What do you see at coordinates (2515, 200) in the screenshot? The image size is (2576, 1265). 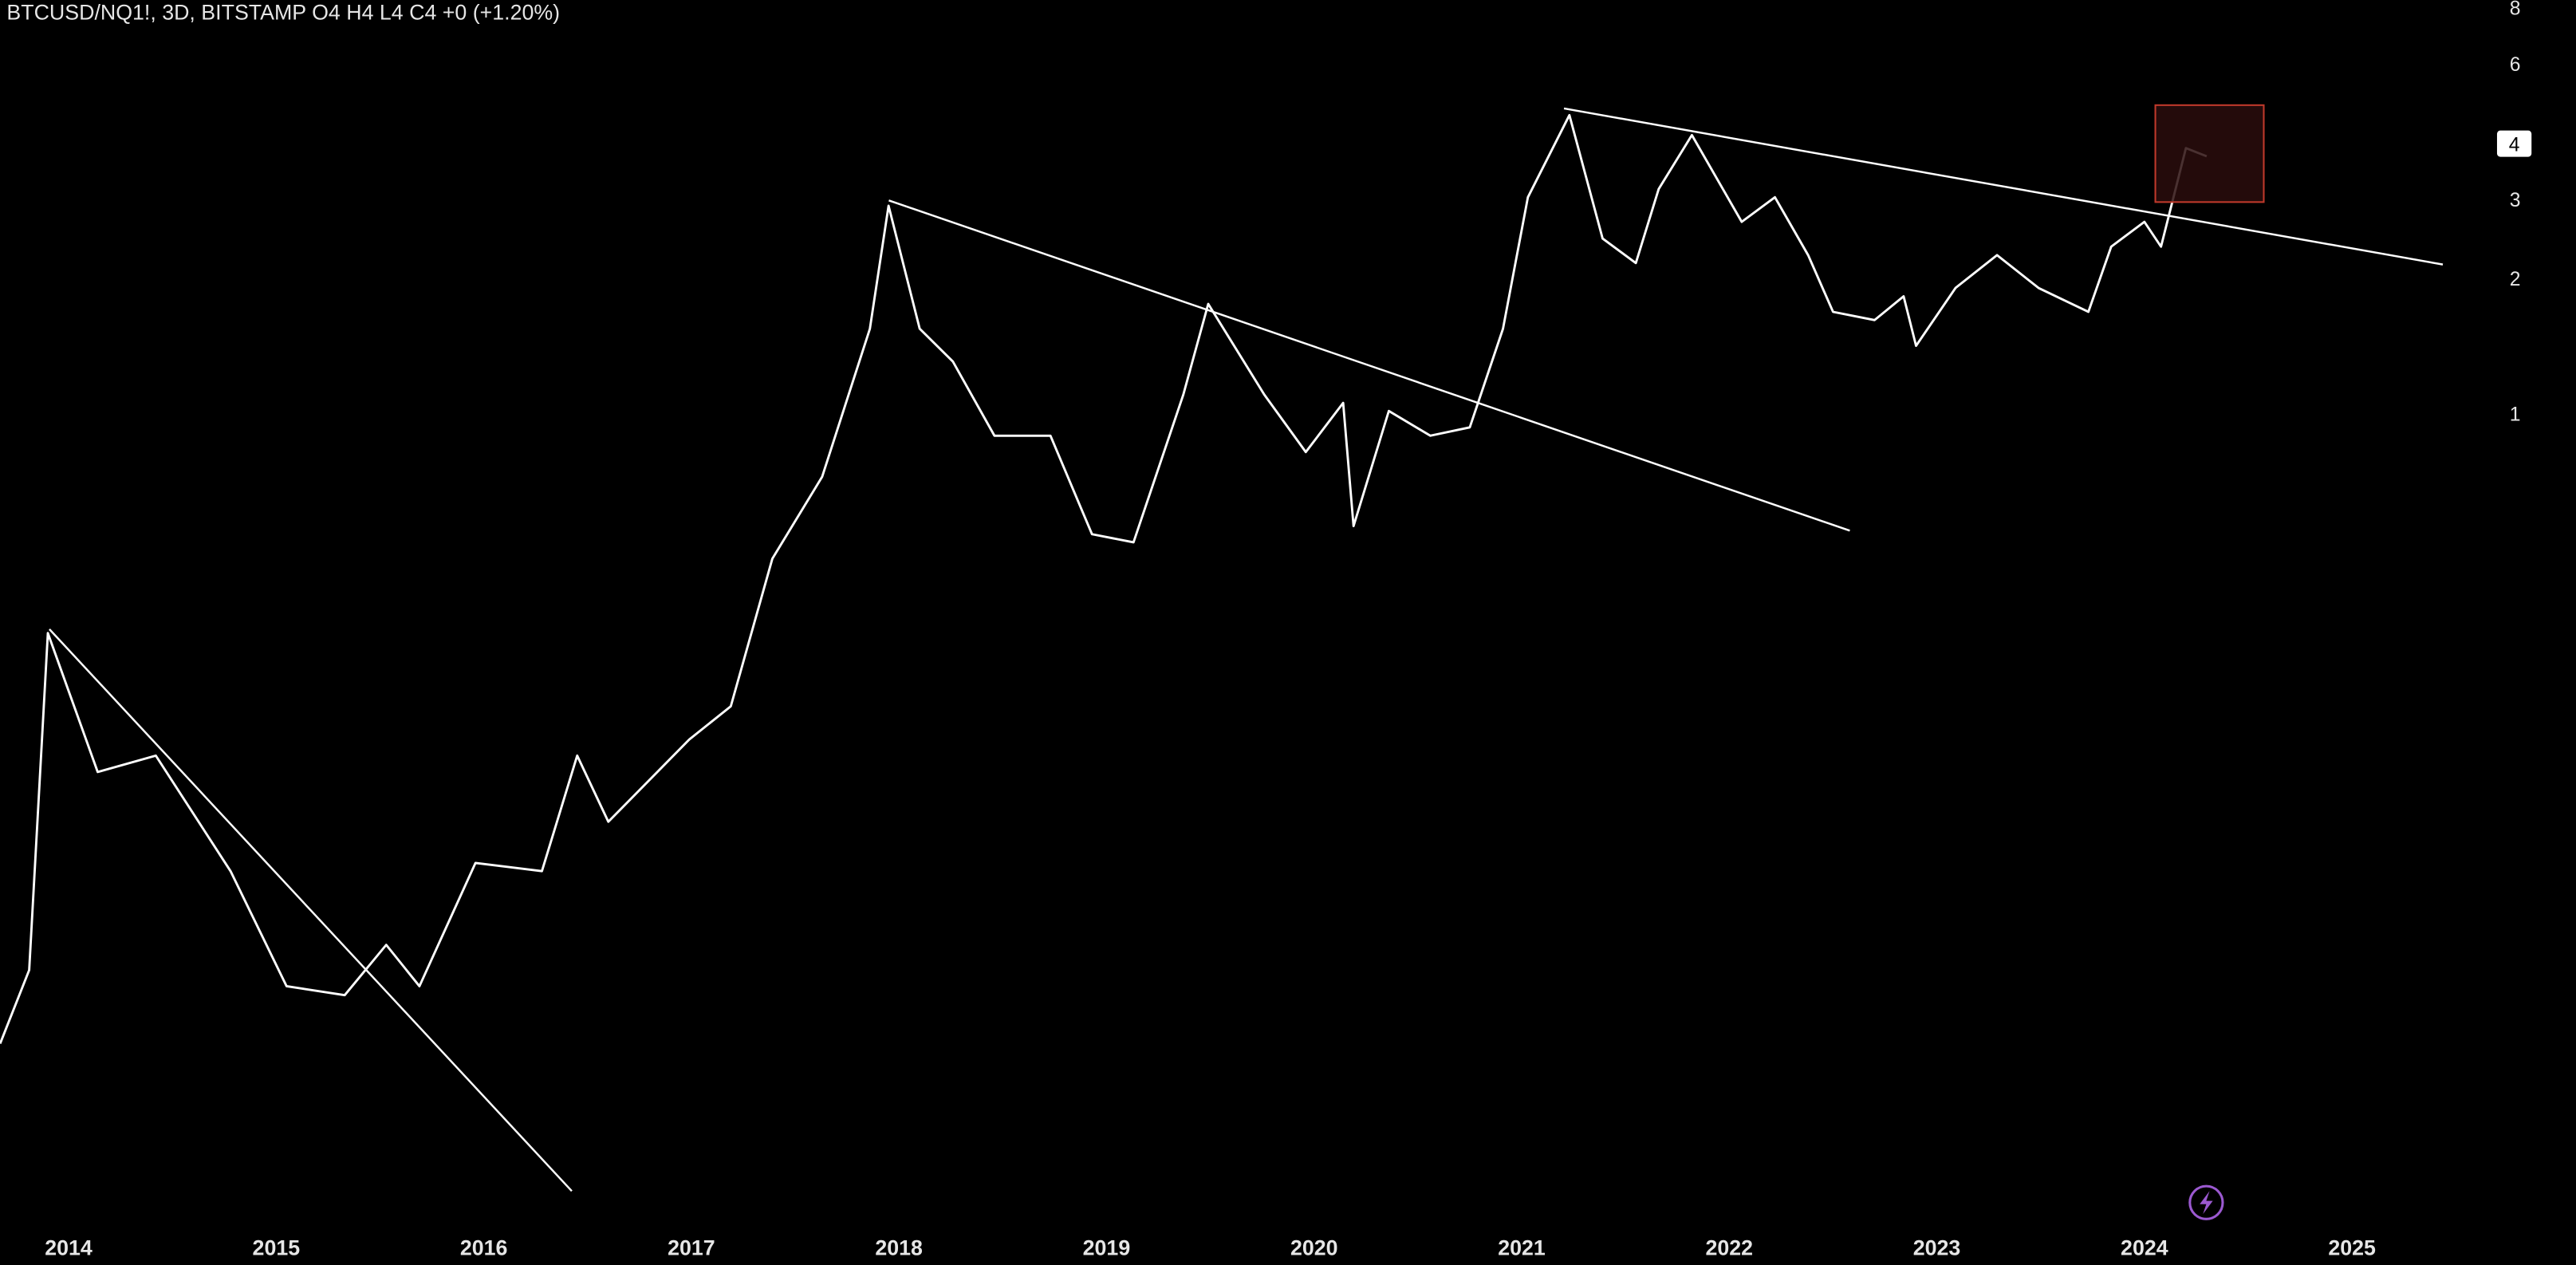 I see `y-tick-label: 3` at bounding box center [2515, 200].